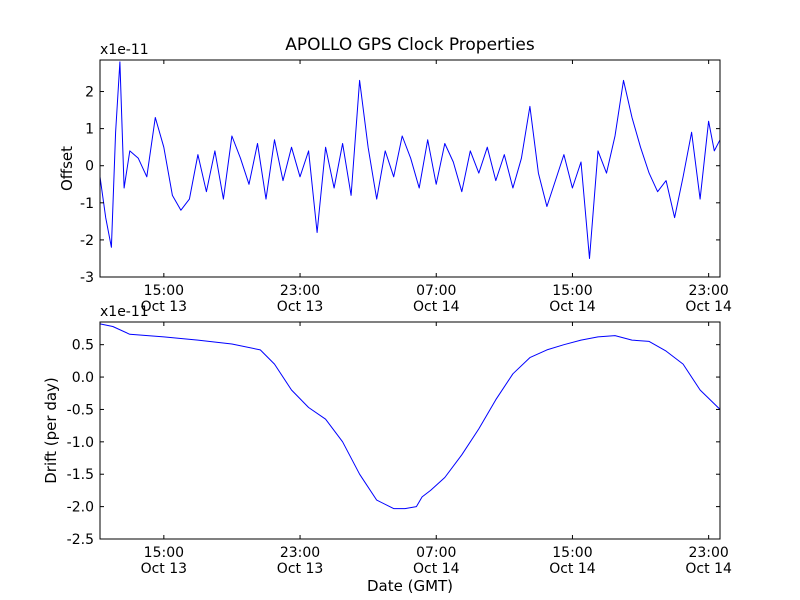 The image size is (800, 600). I want to click on y-tick-label: -0.5, so click(80, 410).